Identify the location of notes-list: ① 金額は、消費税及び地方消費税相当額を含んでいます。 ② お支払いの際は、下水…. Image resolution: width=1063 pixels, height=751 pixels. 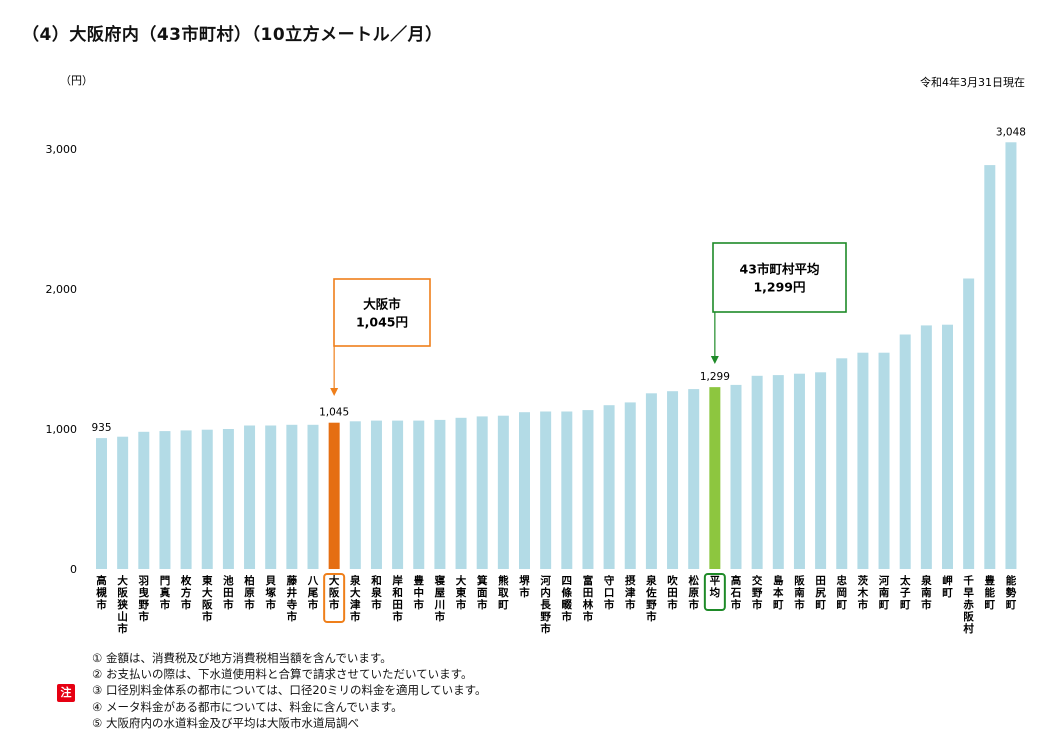
(289, 690).